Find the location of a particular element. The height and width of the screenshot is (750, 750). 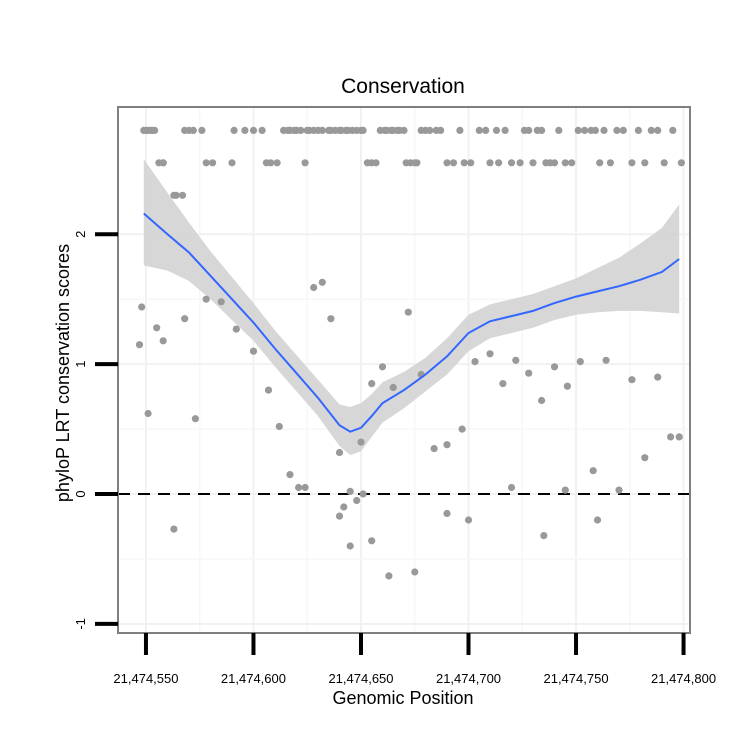

x-axis-label: Genomic Position is located at coordinates (402, 698).